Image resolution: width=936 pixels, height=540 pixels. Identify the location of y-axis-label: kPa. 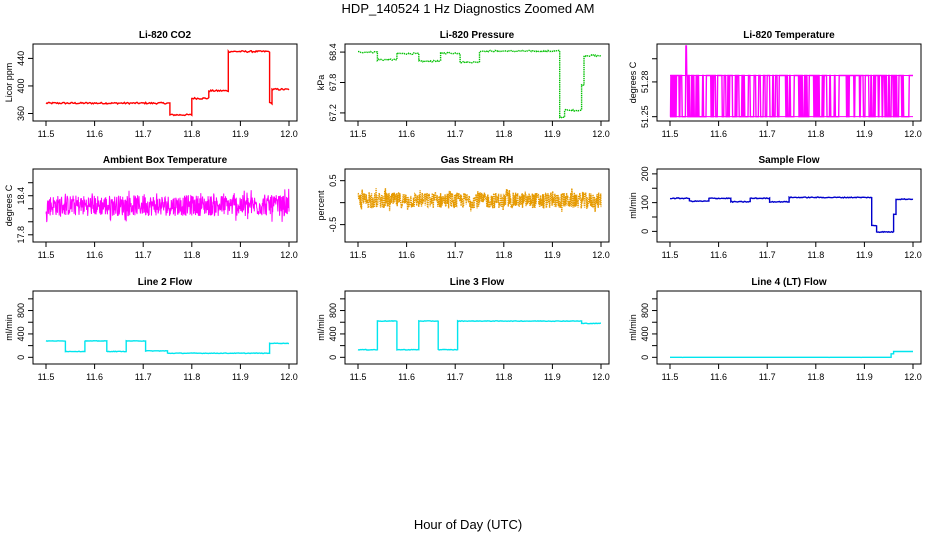
(321, 83).